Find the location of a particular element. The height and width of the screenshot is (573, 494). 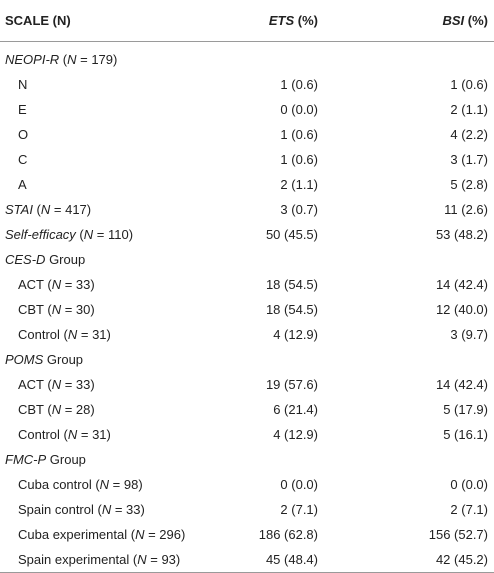

row-label: A is located at coordinates (22, 184).